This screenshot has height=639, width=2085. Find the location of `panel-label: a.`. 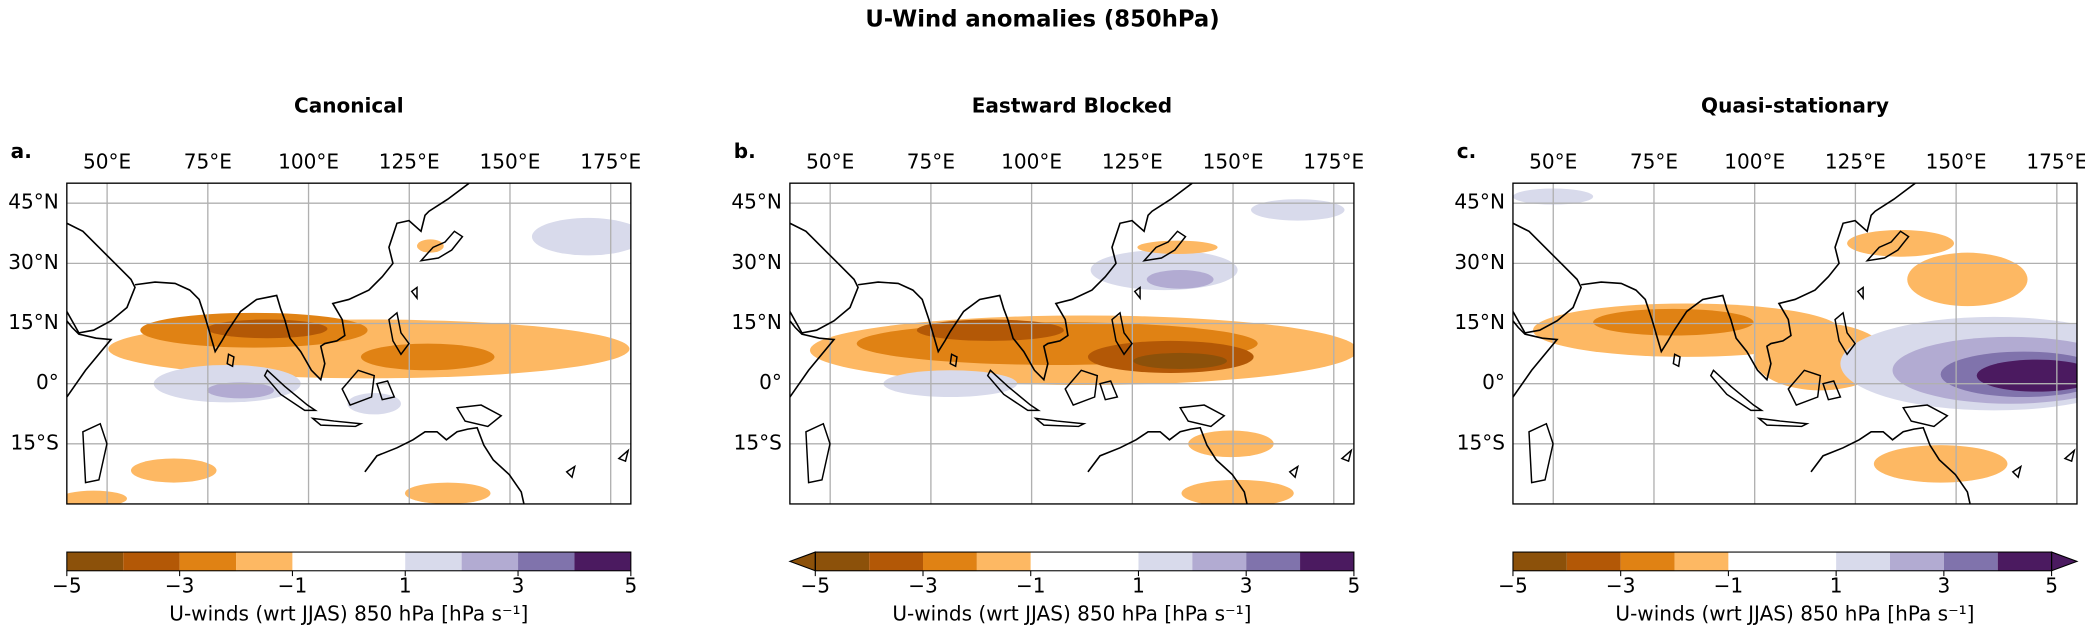

panel-label: a. is located at coordinates (21, 151).